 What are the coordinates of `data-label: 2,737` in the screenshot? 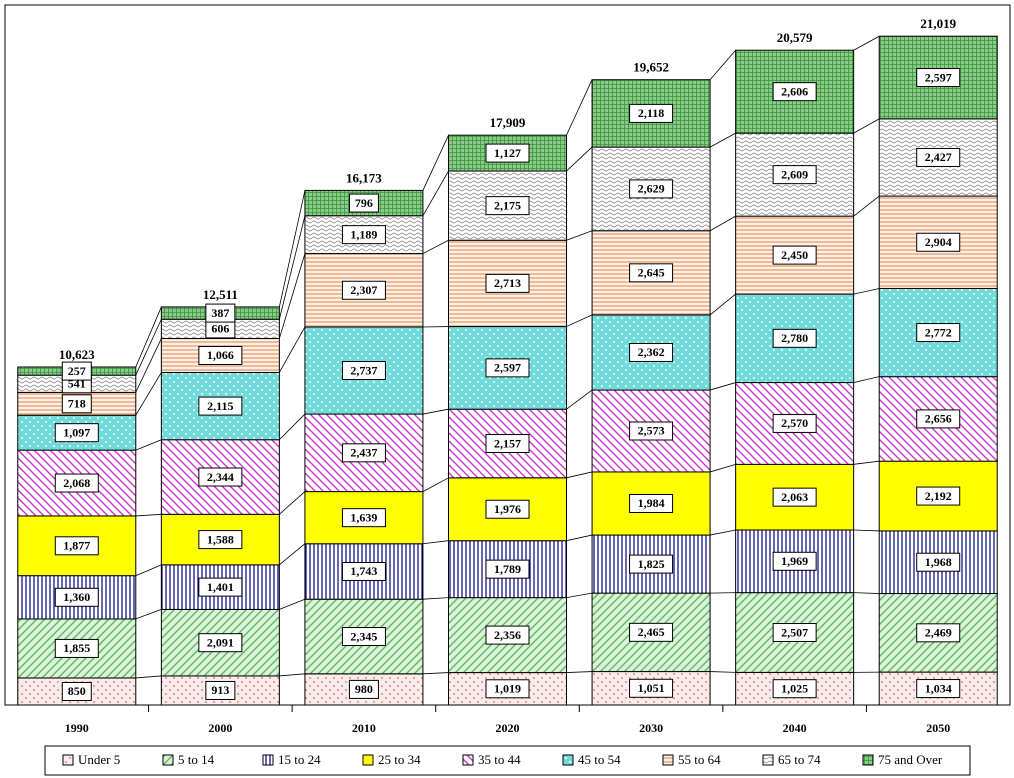 It's located at (363, 370).